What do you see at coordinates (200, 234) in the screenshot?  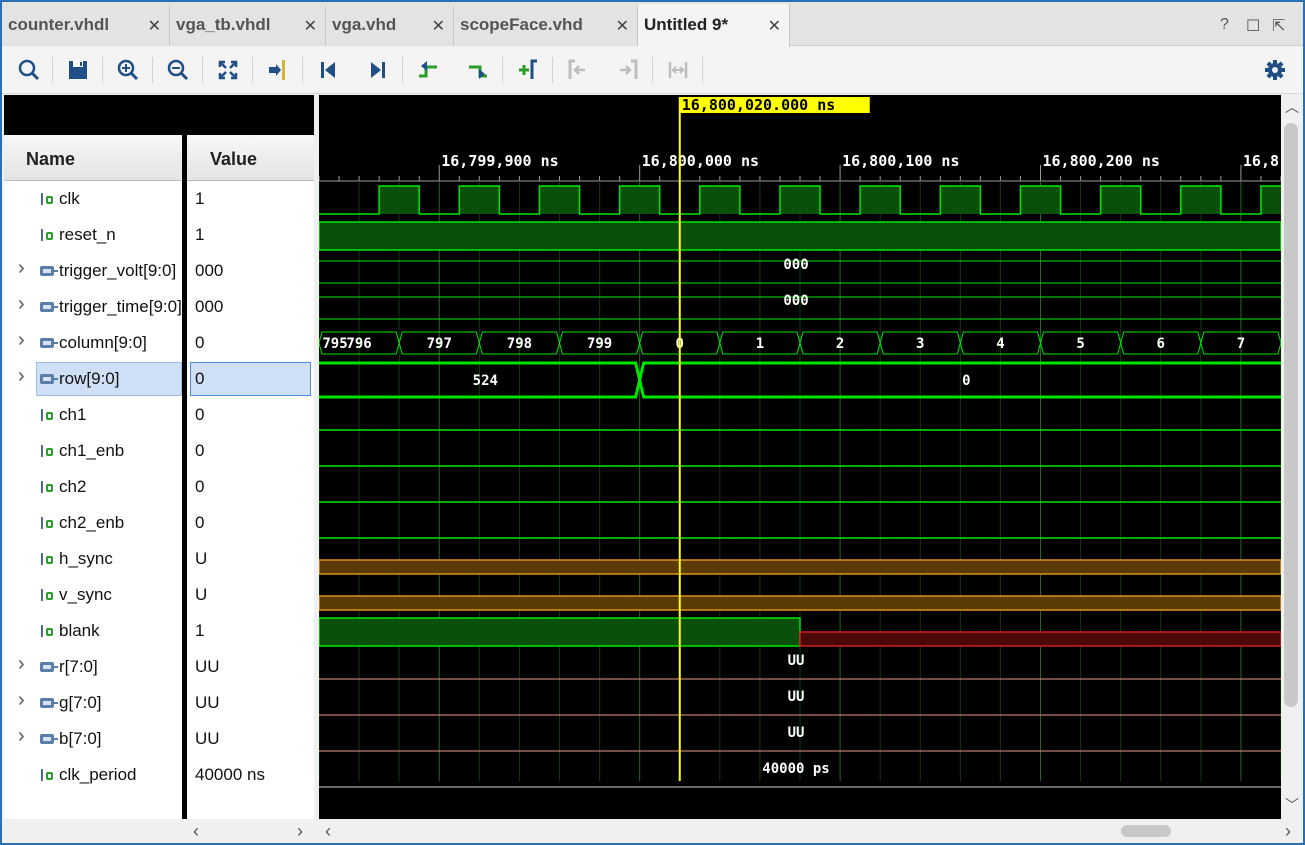 I see `signal-value: 1` at bounding box center [200, 234].